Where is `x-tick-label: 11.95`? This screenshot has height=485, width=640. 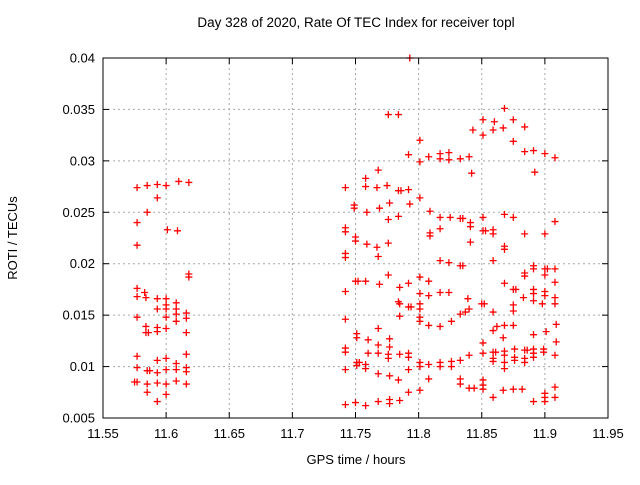
x-tick-label: 11.95 is located at coordinates (608, 433).